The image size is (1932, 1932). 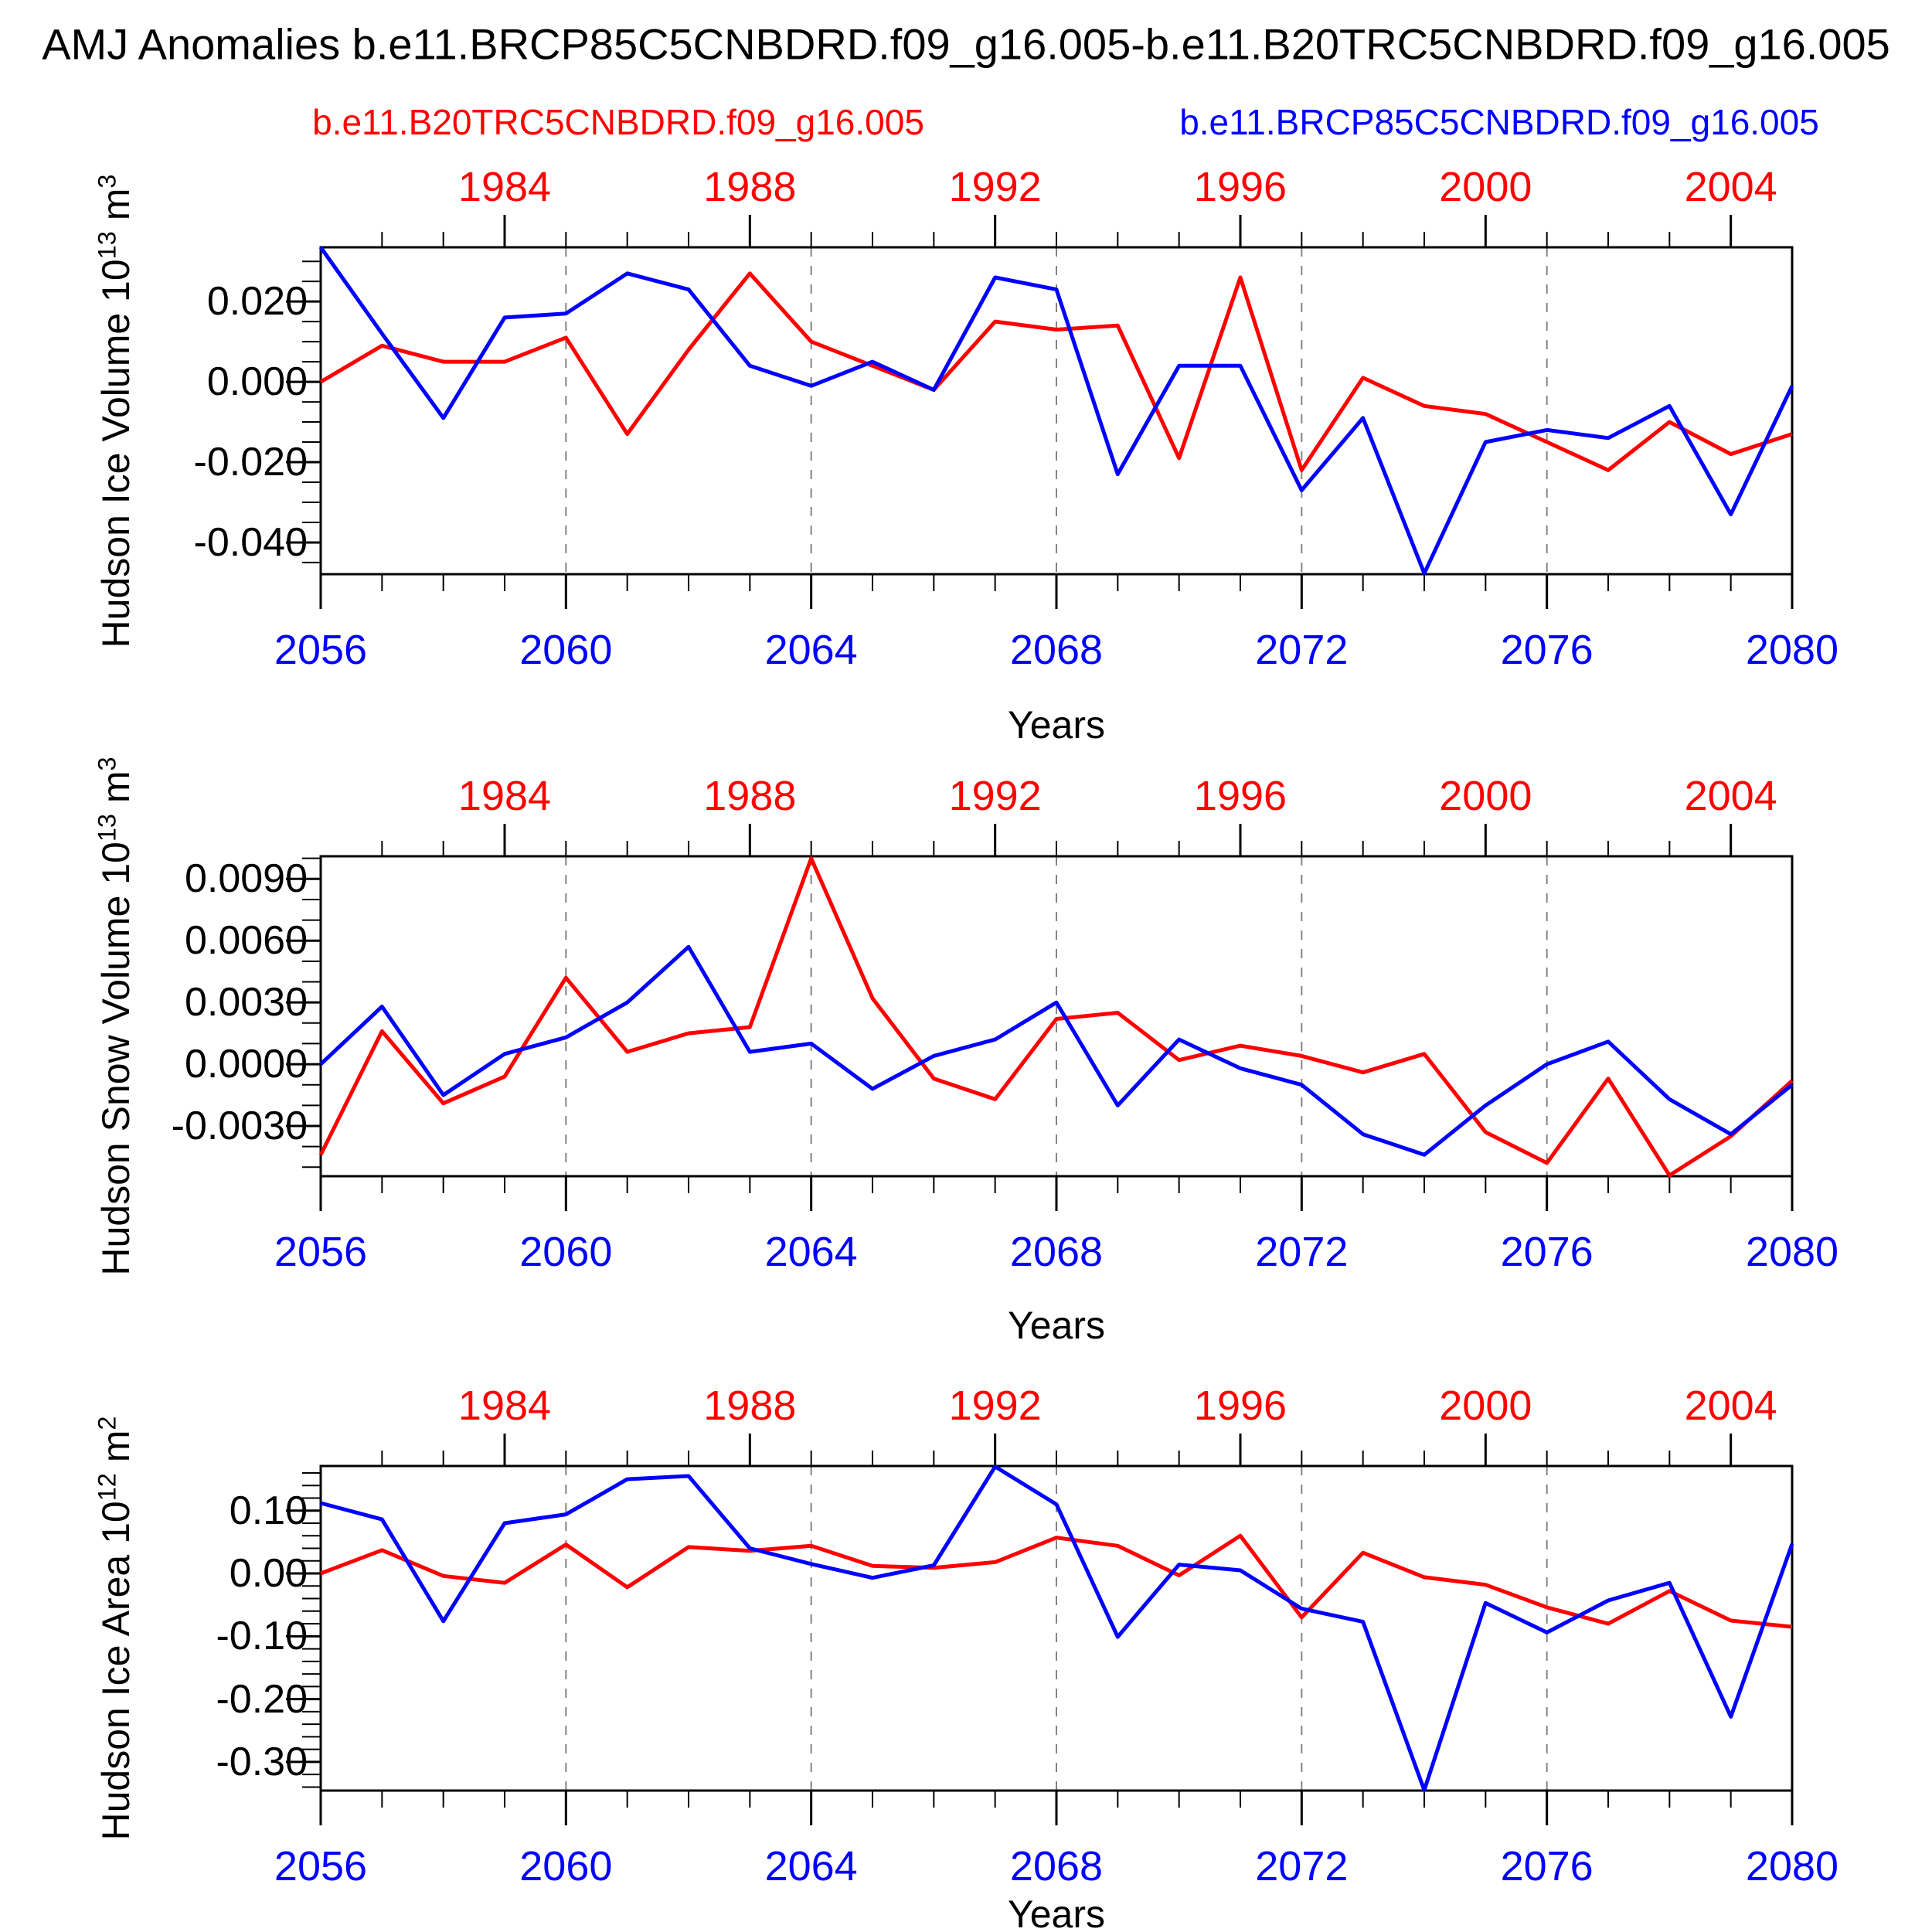 What do you see at coordinates (262, 1761) in the screenshot?
I see `y-tick-label: -0.30` at bounding box center [262, 1761].